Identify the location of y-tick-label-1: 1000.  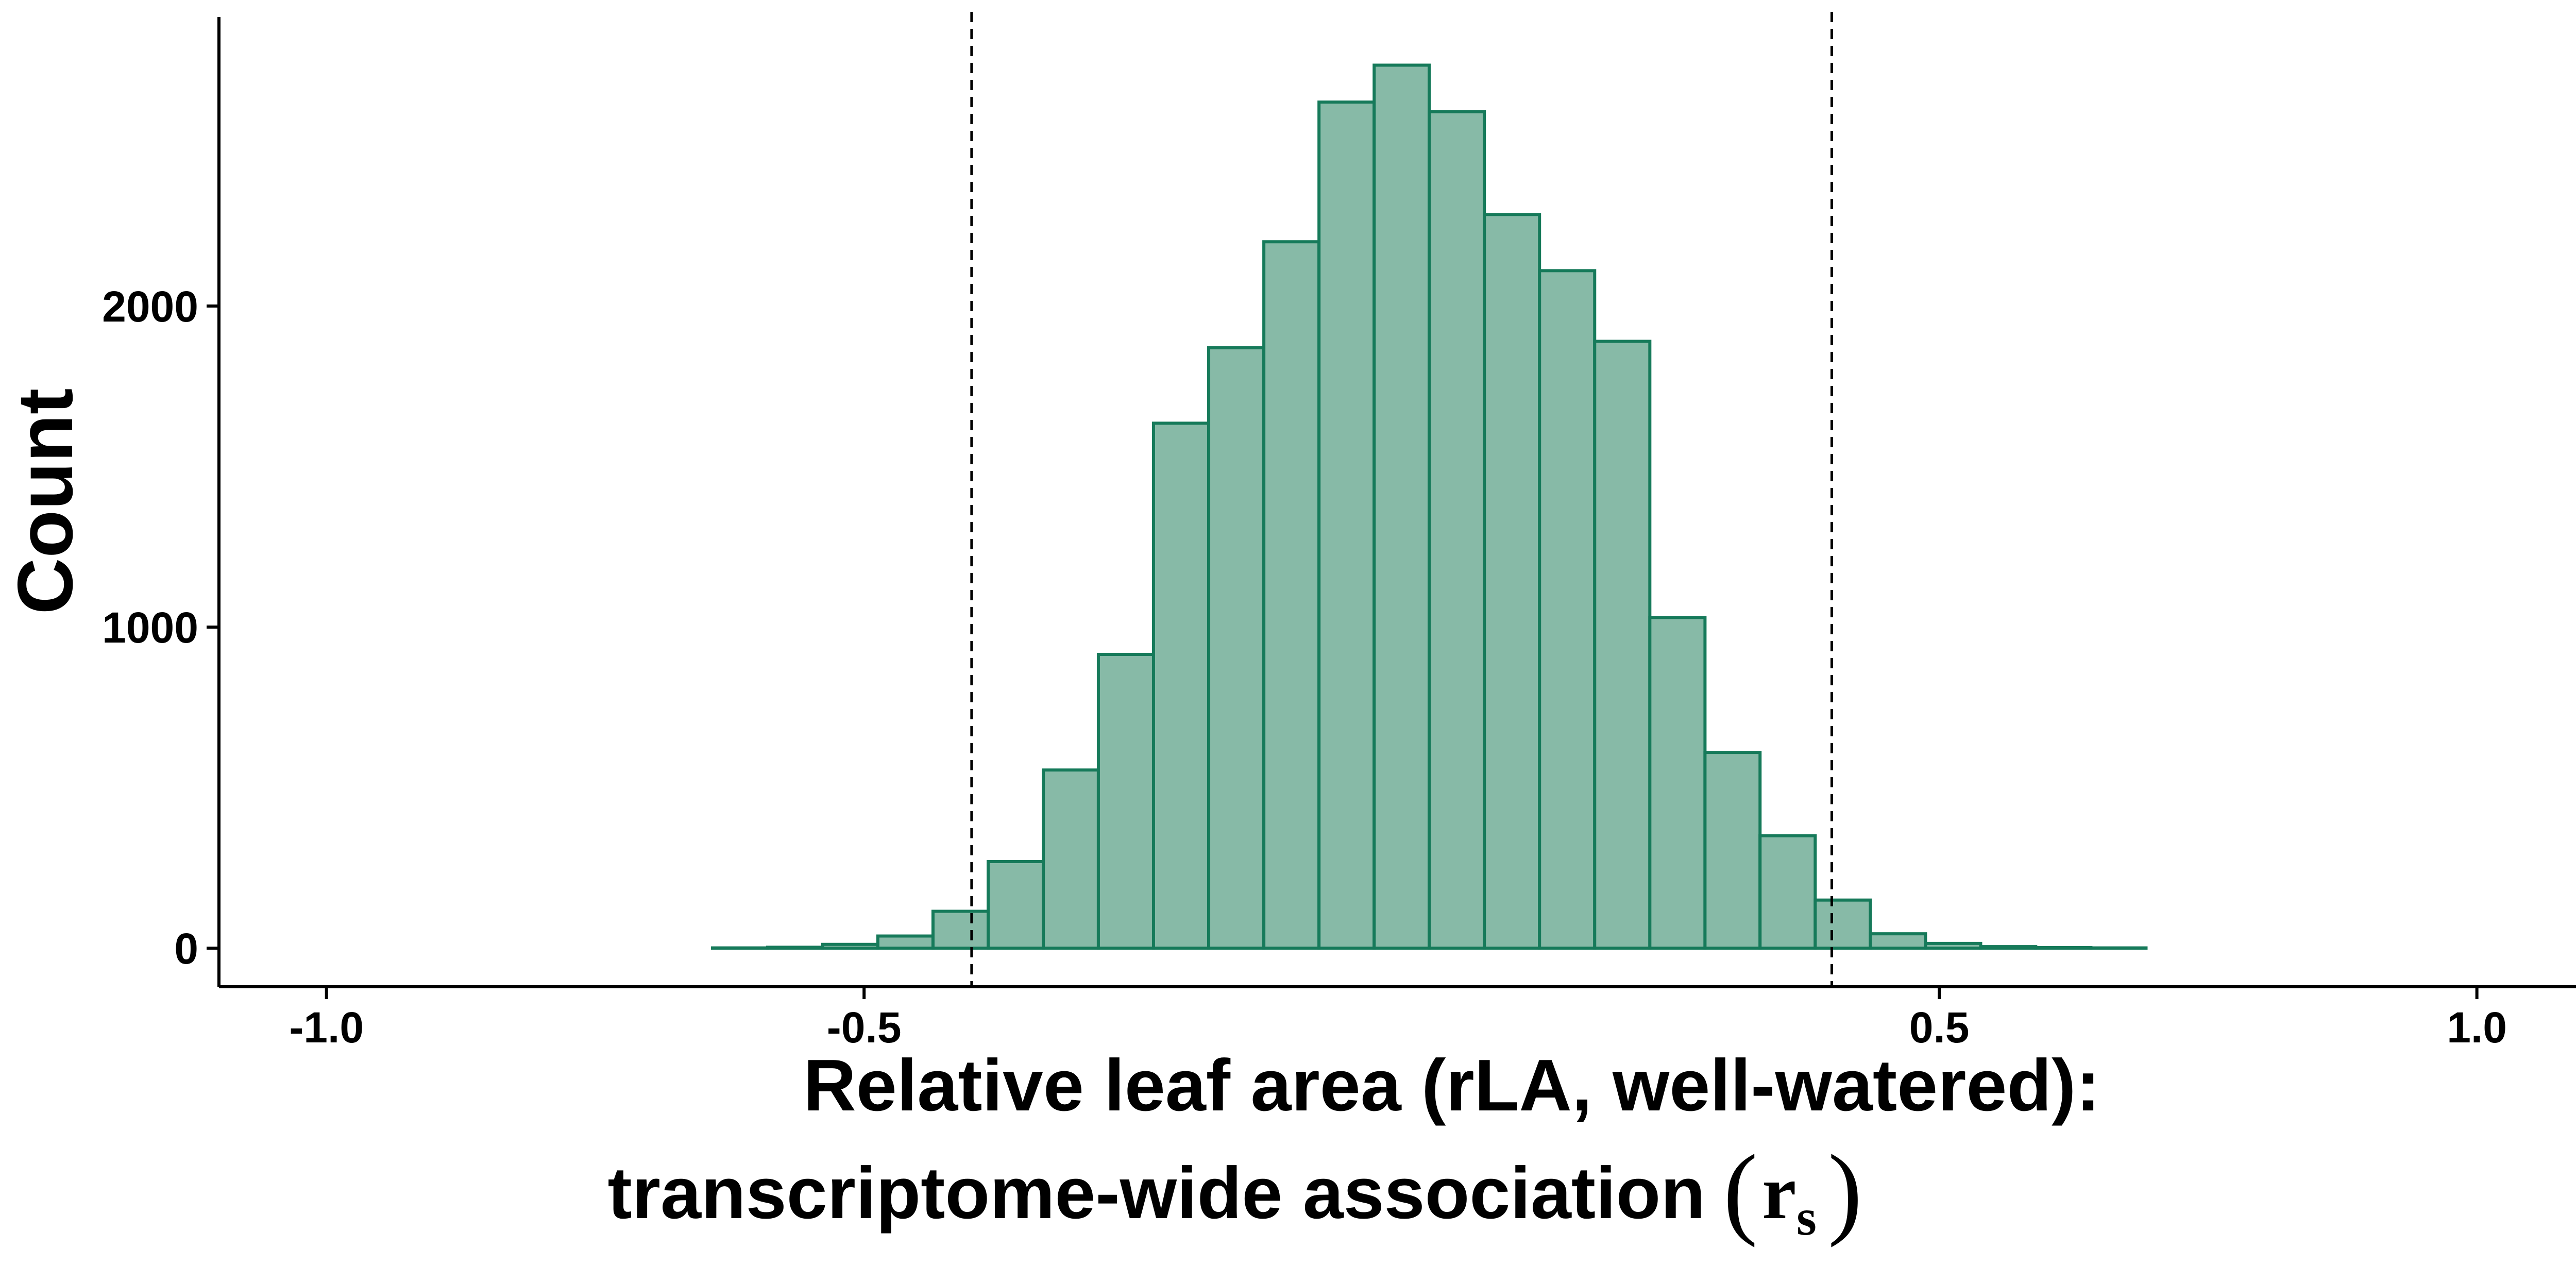
(150, 627).